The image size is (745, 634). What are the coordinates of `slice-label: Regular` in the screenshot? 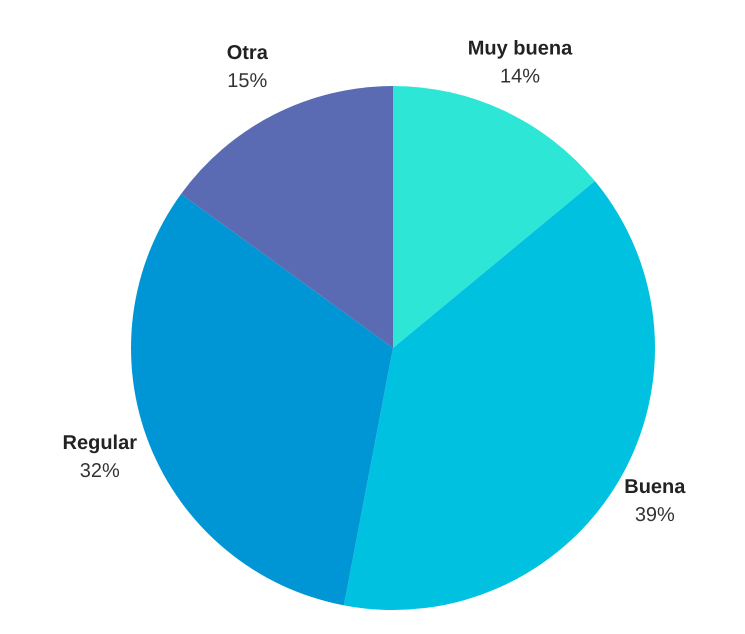 It's located at (100, 443).